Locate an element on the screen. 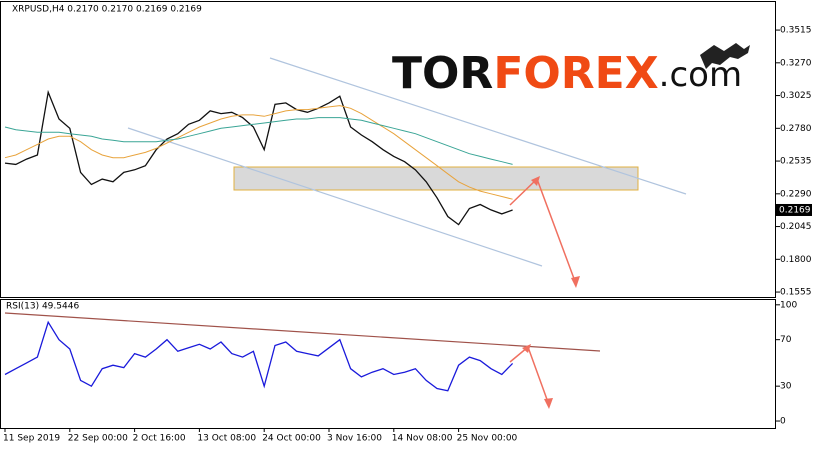 The height and width of the screenshot is (449, 815). x-tick-label: 2 Oct 16:00 is located at coordinates (159, 439).